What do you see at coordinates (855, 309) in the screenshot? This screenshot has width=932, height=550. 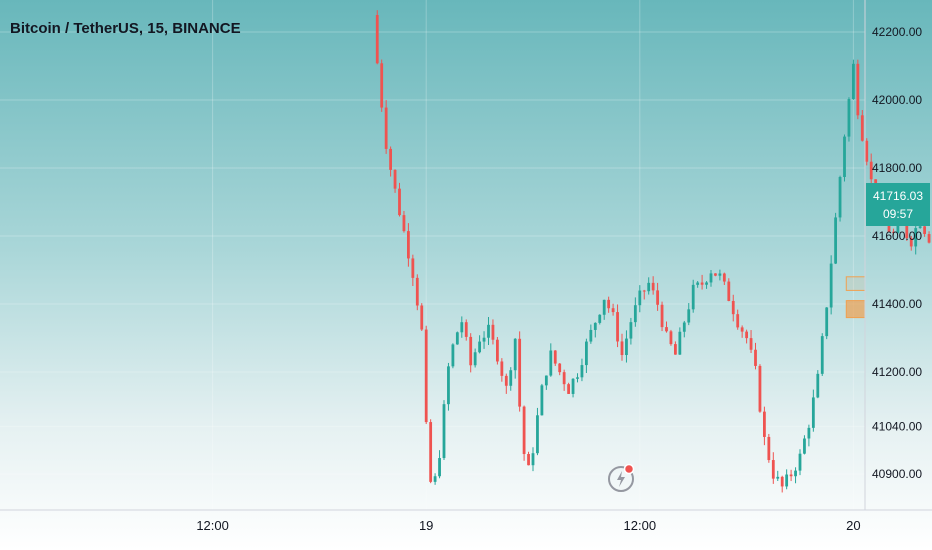 I see `support-zone` at bounding box center [855, 309].